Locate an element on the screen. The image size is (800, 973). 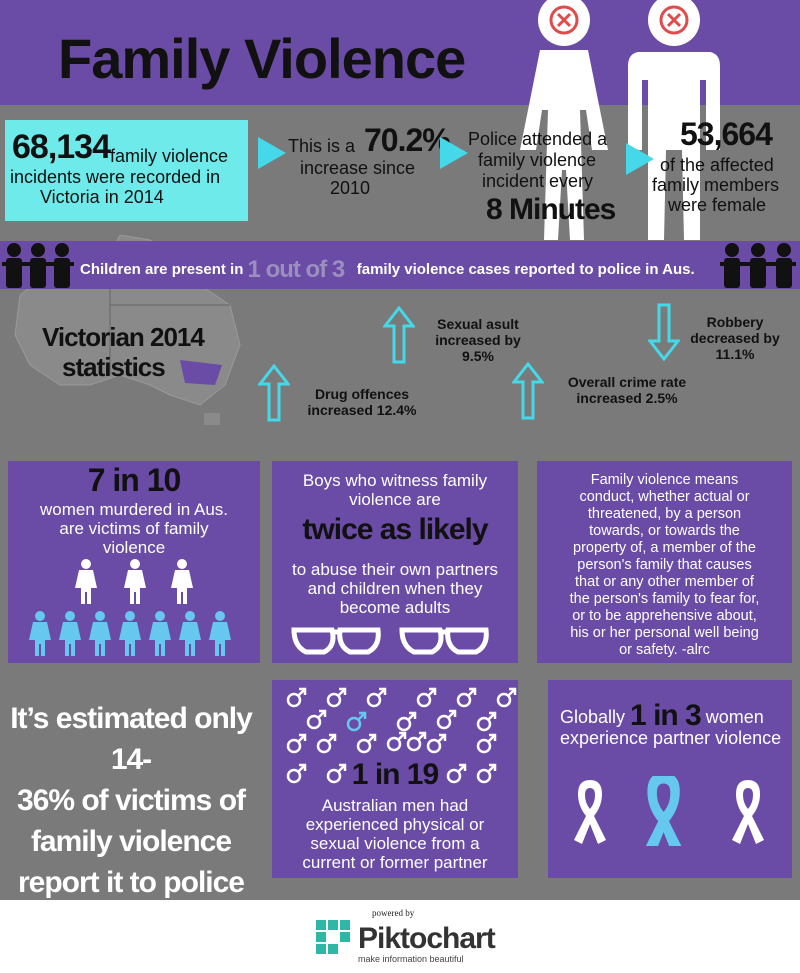
incidents-text-1: family violence is located at coordinates (169, 156).